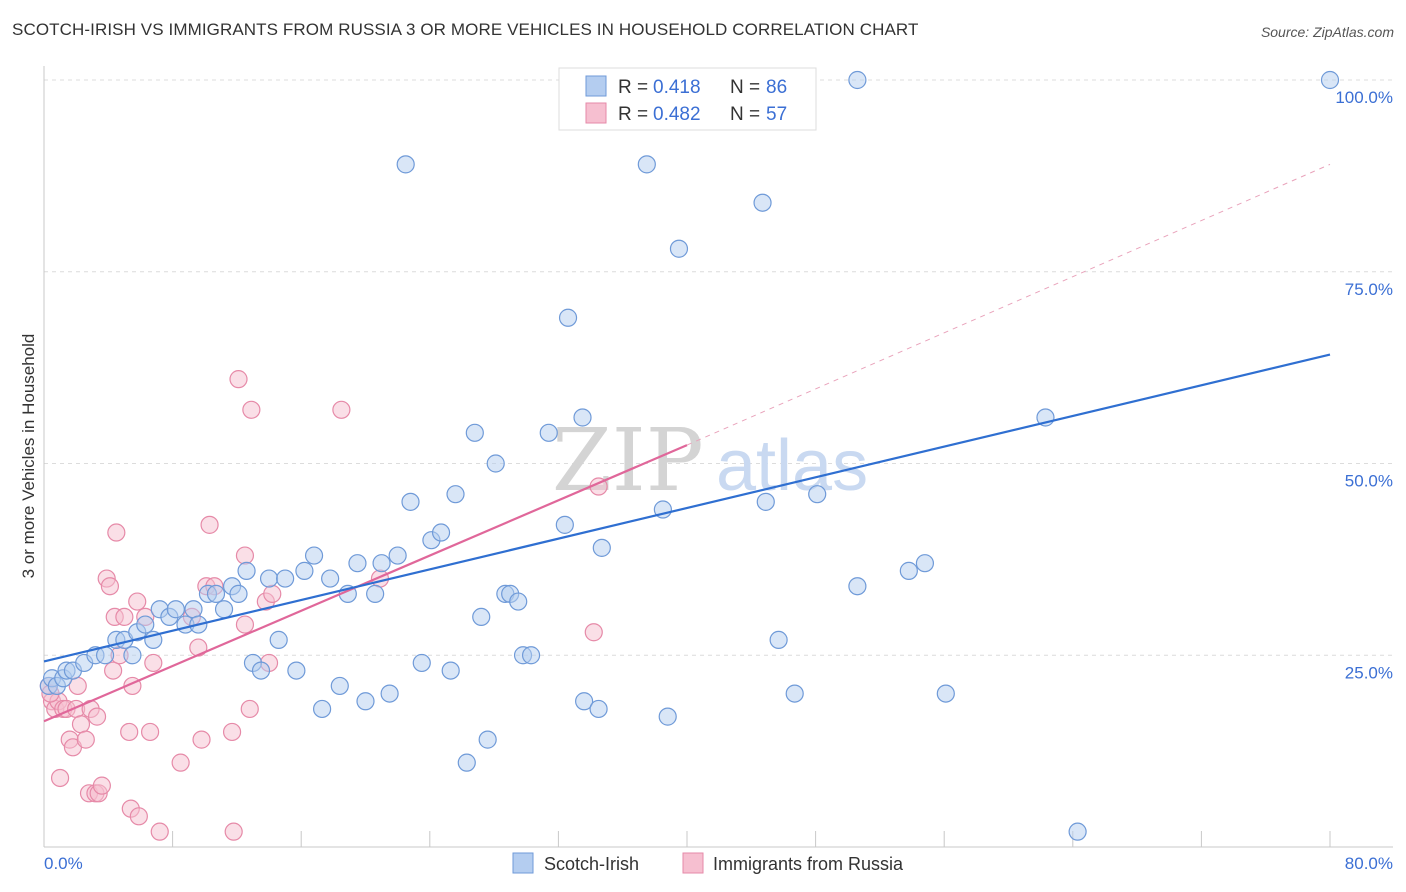  I want to click on series-legend-swatch-russia, so click(693, 863).